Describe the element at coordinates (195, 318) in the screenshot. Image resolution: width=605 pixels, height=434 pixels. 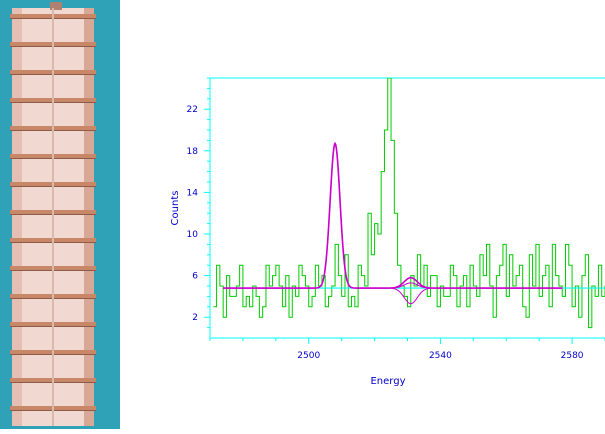
I see `y-tick-label: 2` at that location.